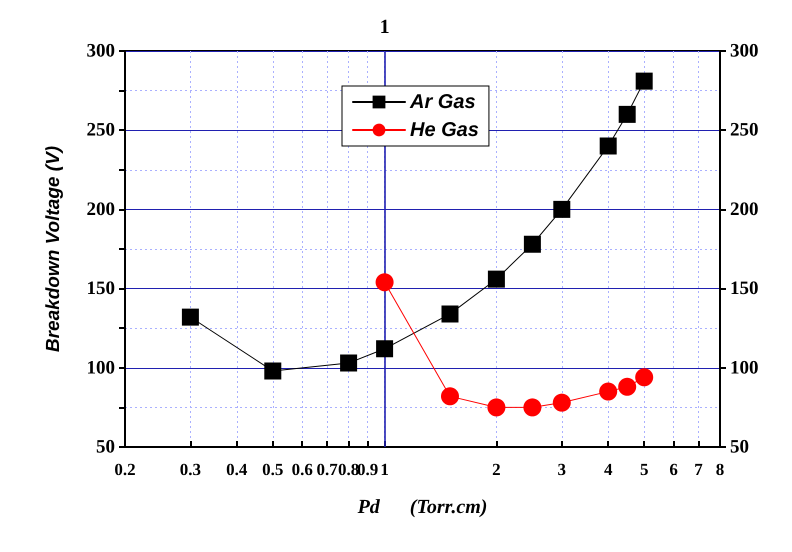 This screenshot has width=792, height=552. Describe the element at coordinates (349, 469) in the screenshot. I see `x-tick-label: 0.8` at that location.